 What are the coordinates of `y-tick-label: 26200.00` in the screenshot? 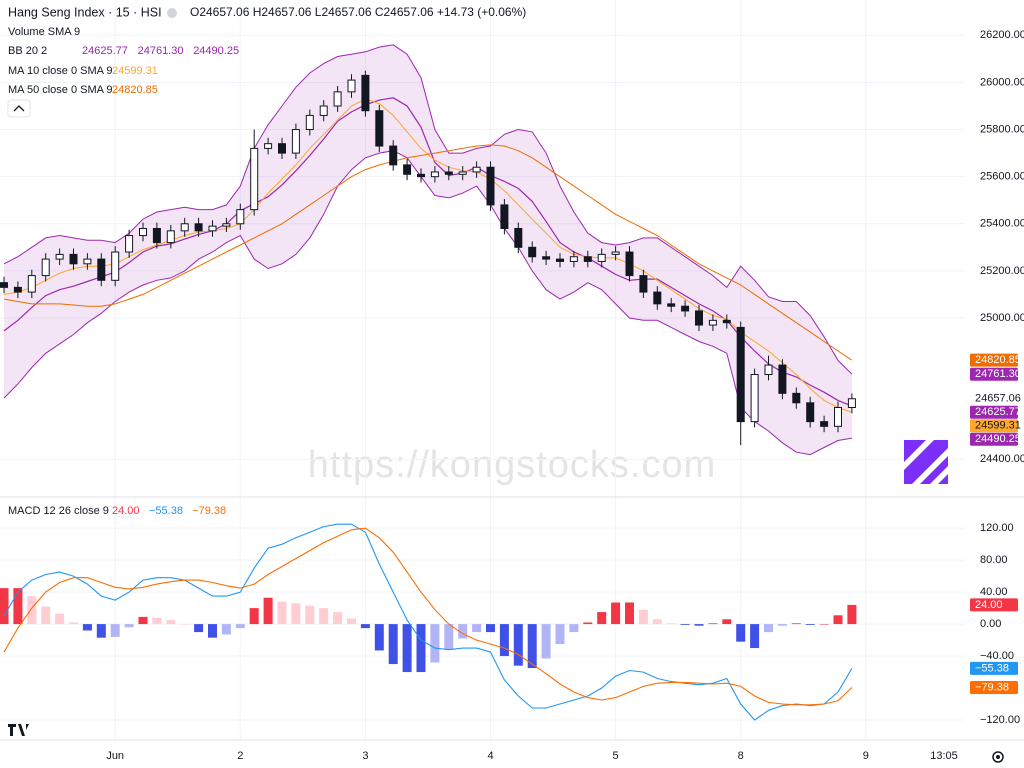 It's located at (1002, 35).